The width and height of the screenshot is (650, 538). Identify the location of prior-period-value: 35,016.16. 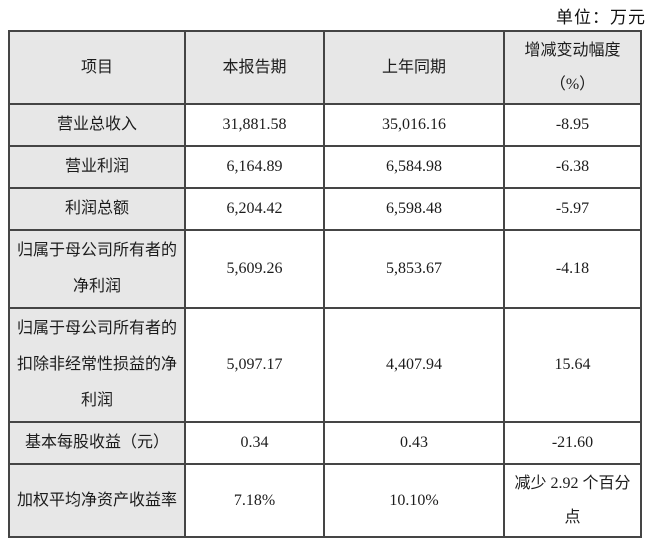
(414, 125).